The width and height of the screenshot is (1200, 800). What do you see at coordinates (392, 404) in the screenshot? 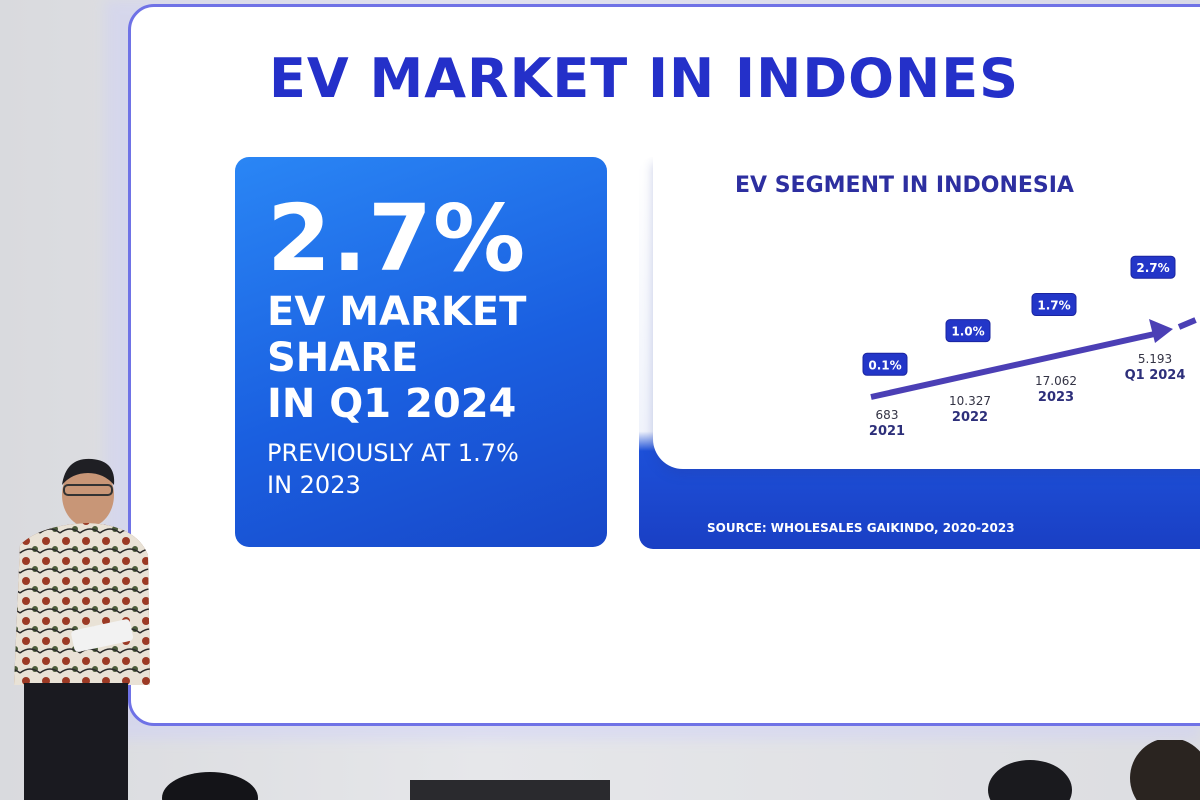
I see `label-line-3: IN Q1 2024` at bounding box center [392, 404].